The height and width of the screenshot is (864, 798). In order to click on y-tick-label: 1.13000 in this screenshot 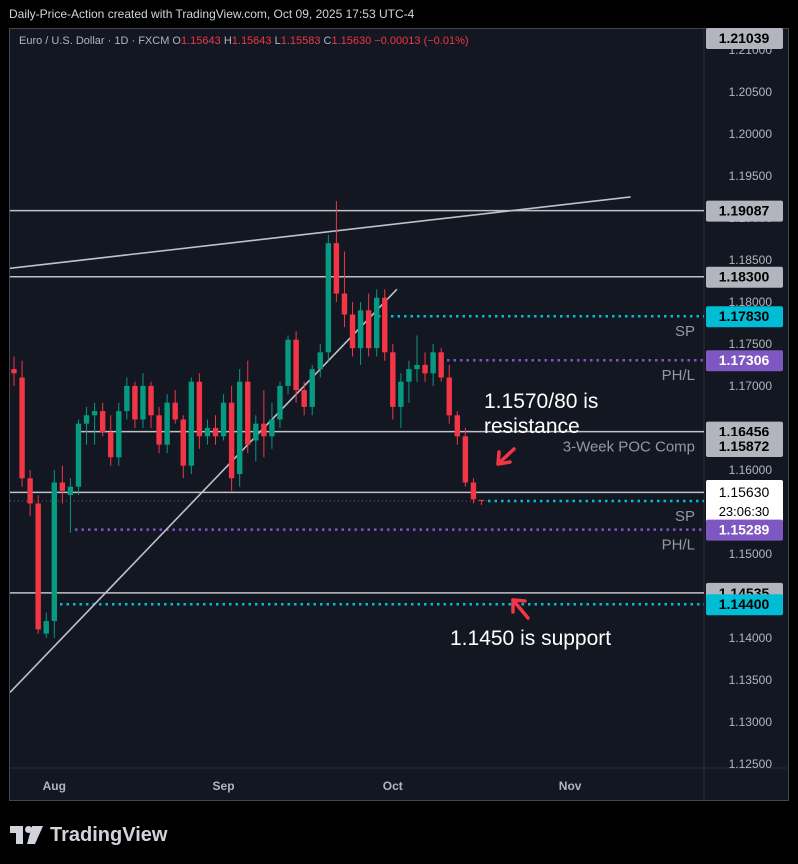, I will do `click(751, 722)`.